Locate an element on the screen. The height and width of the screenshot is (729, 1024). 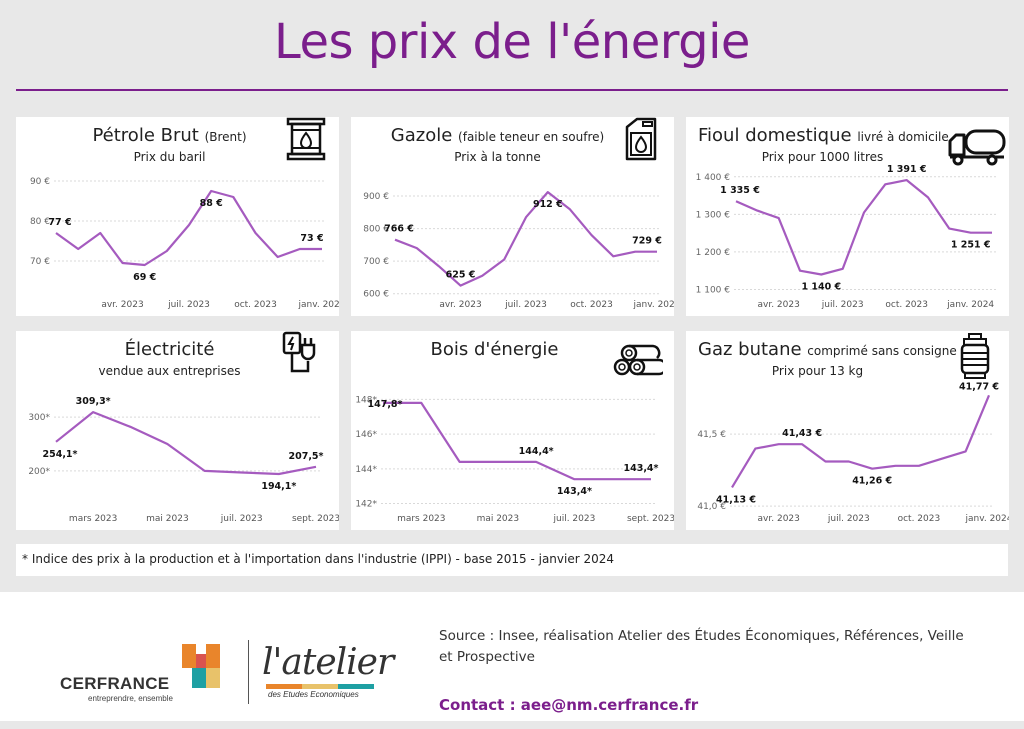
chart-title-gazole: Gazole (faible teneur en soufre) is located at coordinates (497, 135).